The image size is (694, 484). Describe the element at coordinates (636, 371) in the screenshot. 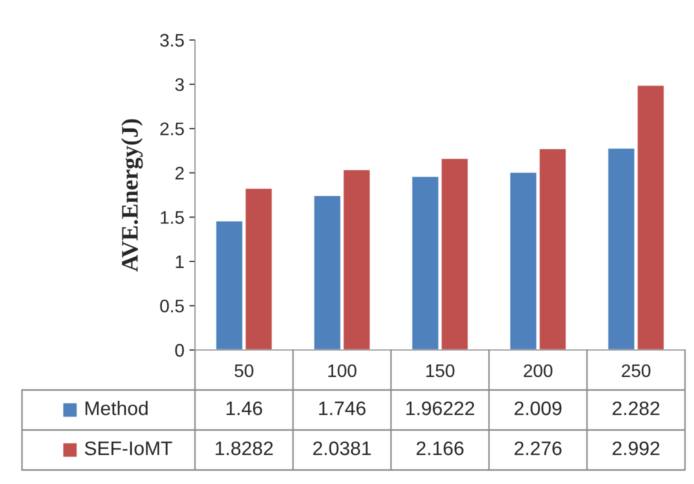

I see `x-tick-label: 250` at that location.